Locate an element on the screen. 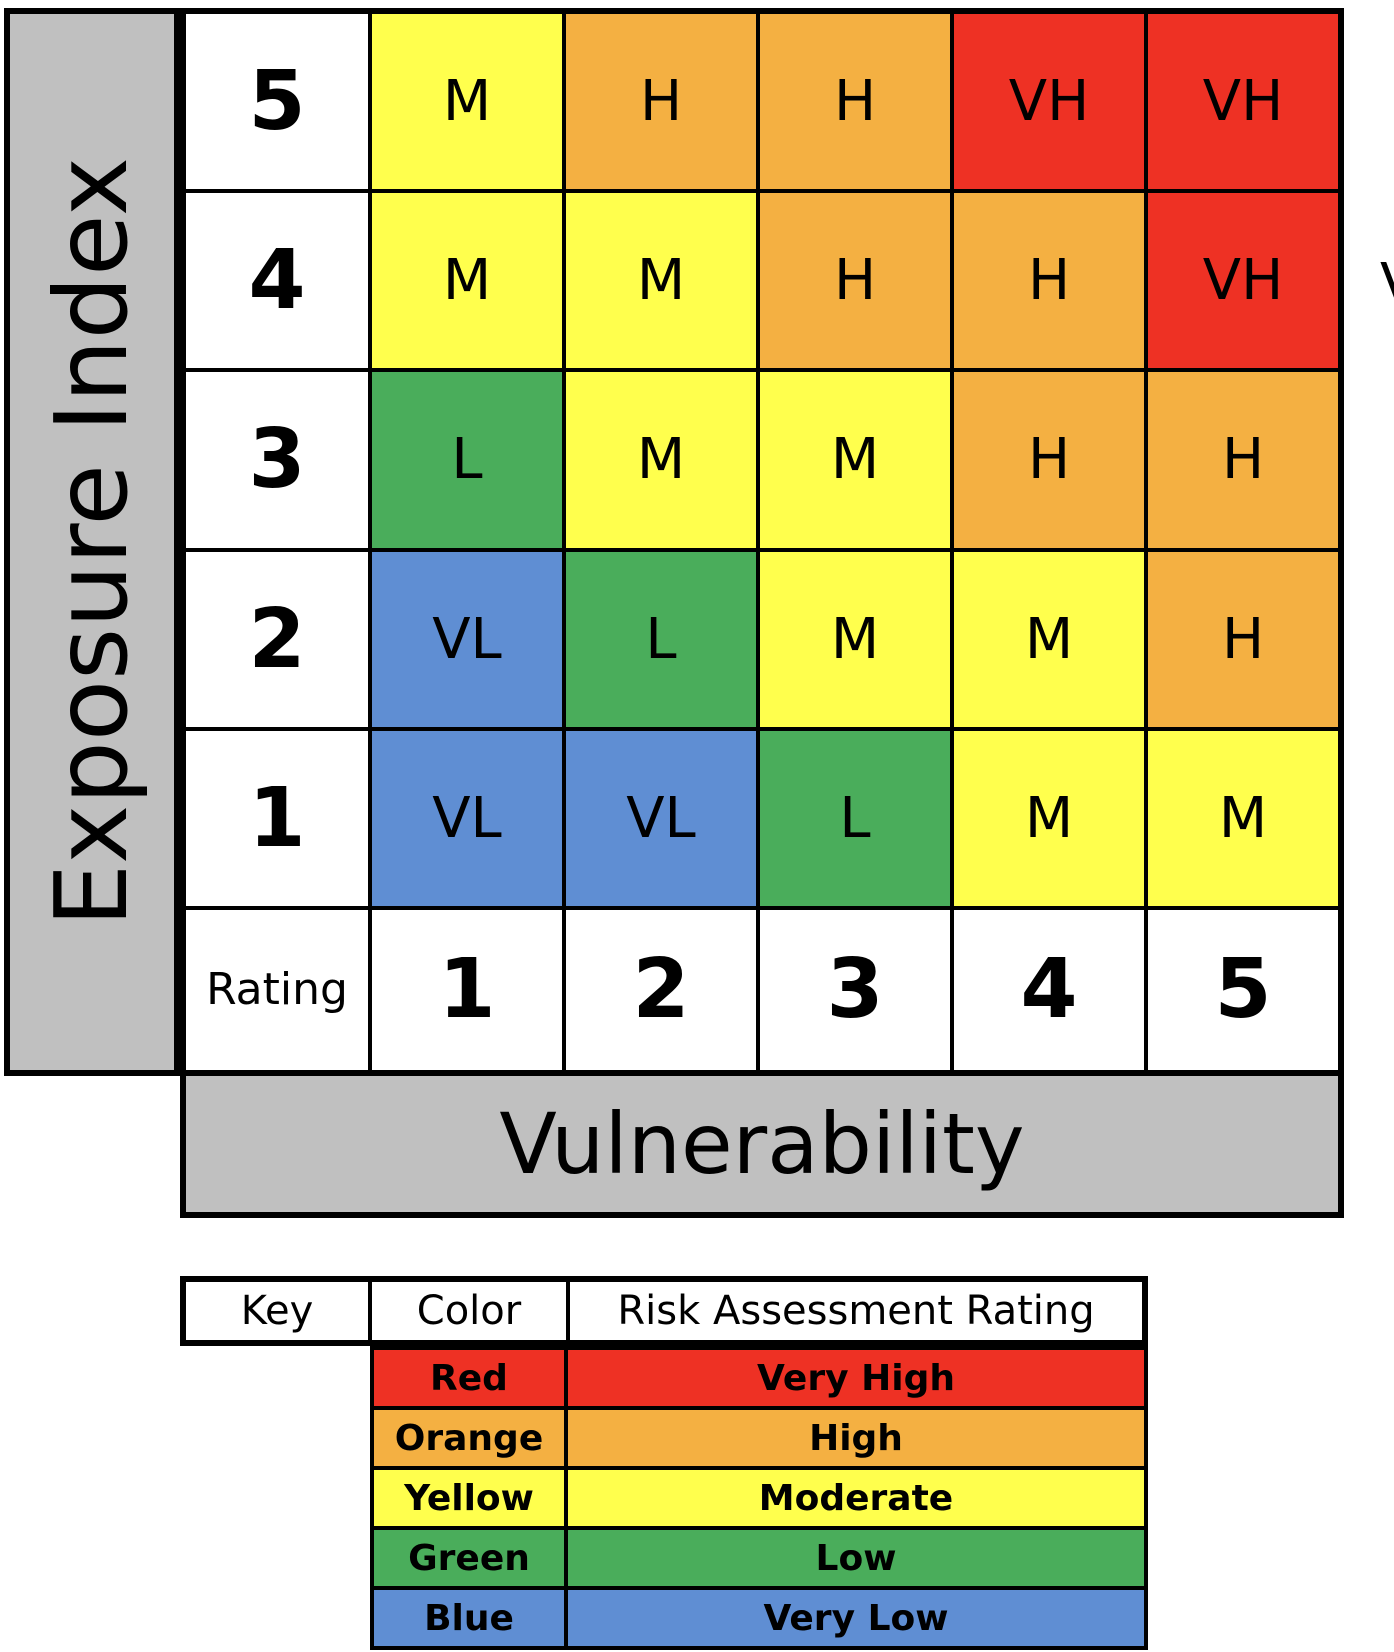  vulnerability-rating-label: 4 is located at coordinates (1049, 989).